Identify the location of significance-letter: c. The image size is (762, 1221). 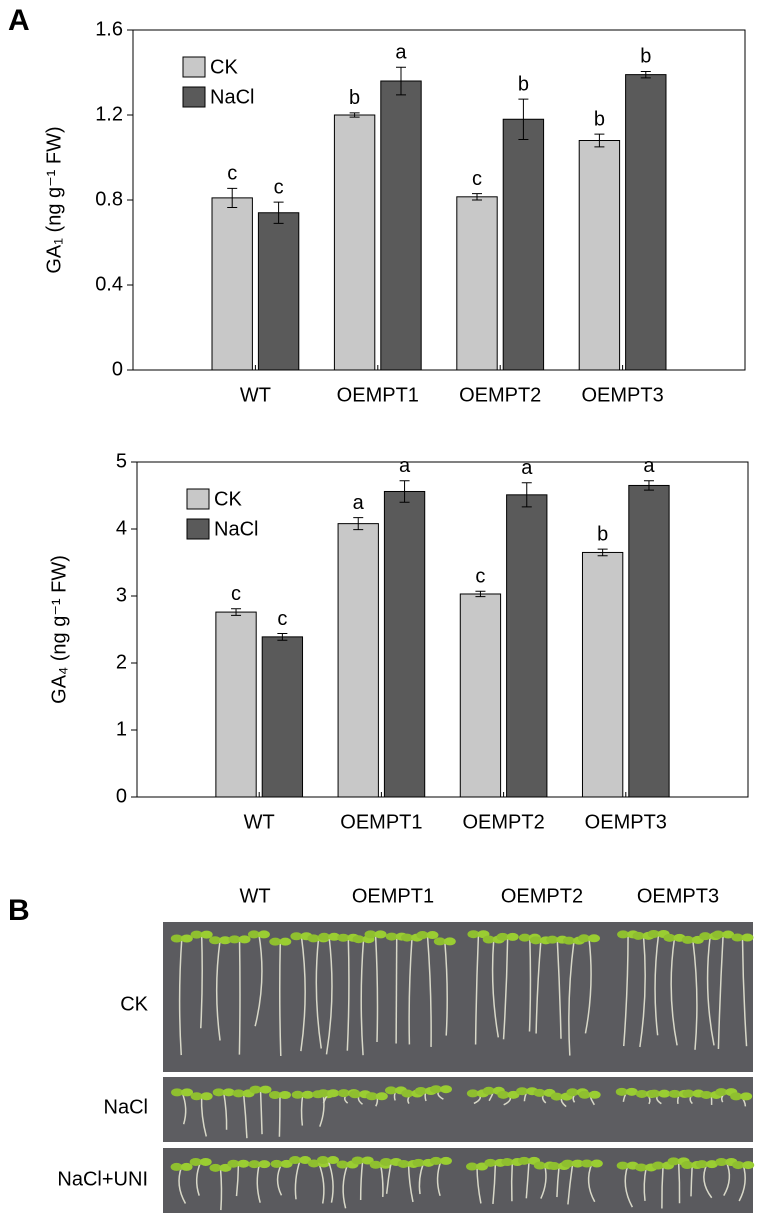
(477, 179).